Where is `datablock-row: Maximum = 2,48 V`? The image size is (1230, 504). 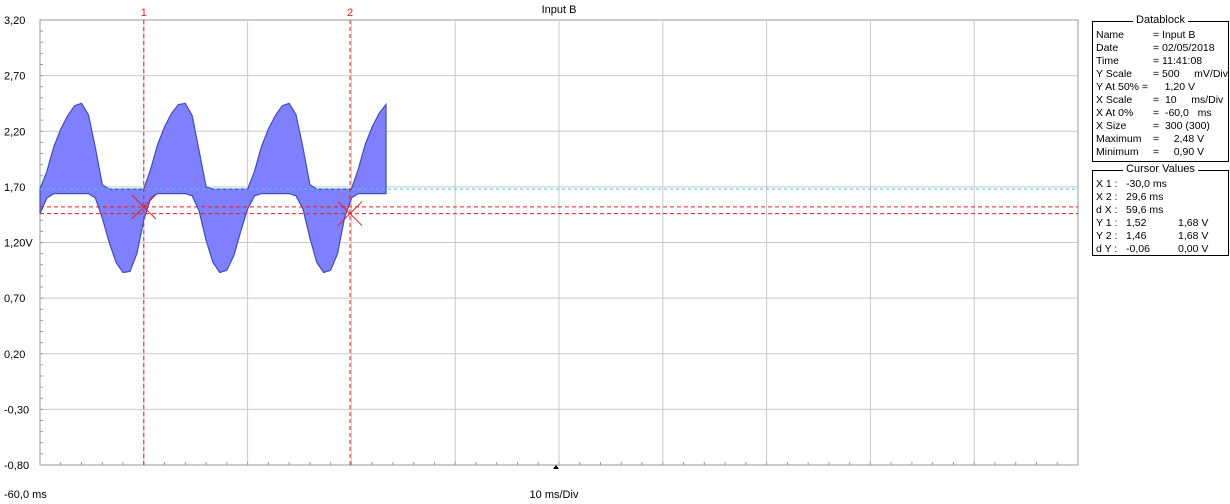 datablock-row: Maximum = 2,48 V is located at coordinates (1161, 139).